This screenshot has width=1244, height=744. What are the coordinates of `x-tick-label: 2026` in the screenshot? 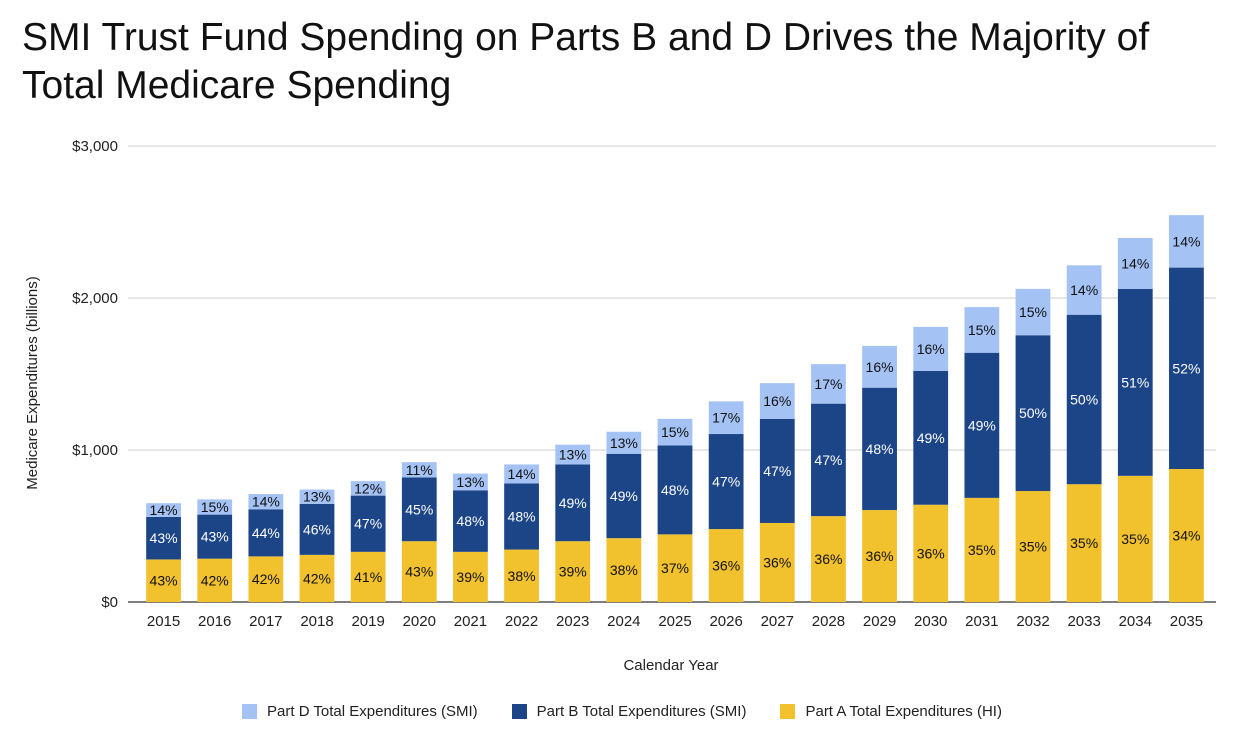 It's located at (725, 621).